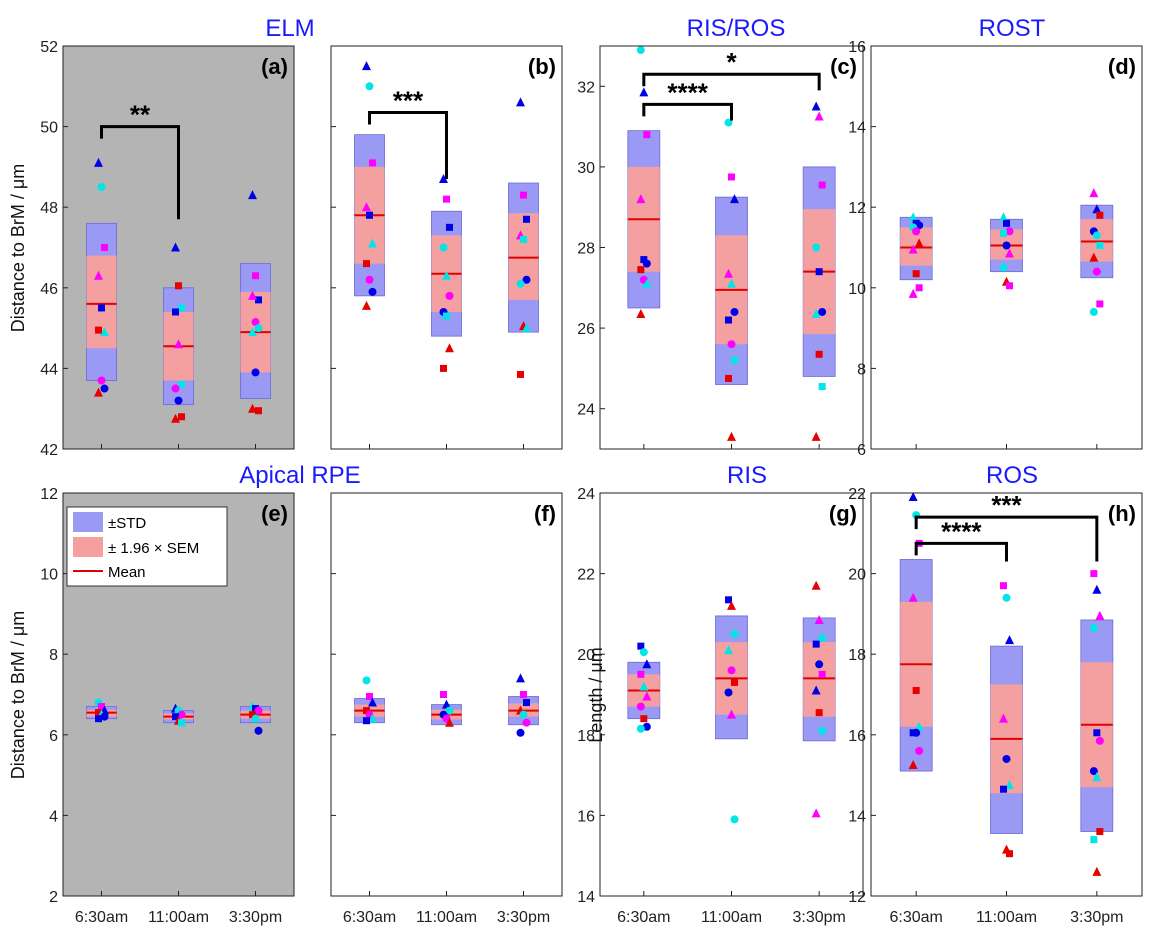 The height and width of the screenshot is (929, 1154). Describe the element at coordinates (545, 513) in the screenshot. I see `panel-label: (f)` at that location.